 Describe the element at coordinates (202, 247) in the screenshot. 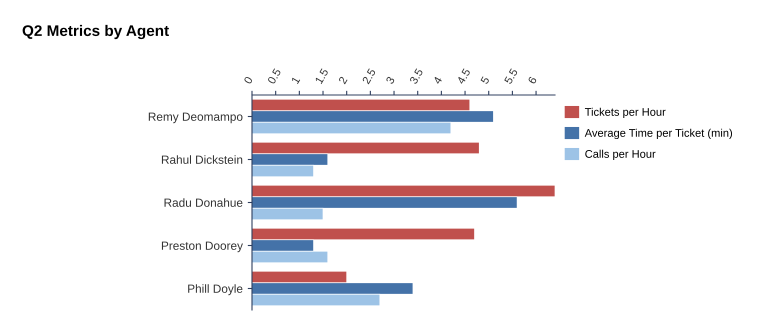

I see `y-tick-label: Preston Doorey` at that location.